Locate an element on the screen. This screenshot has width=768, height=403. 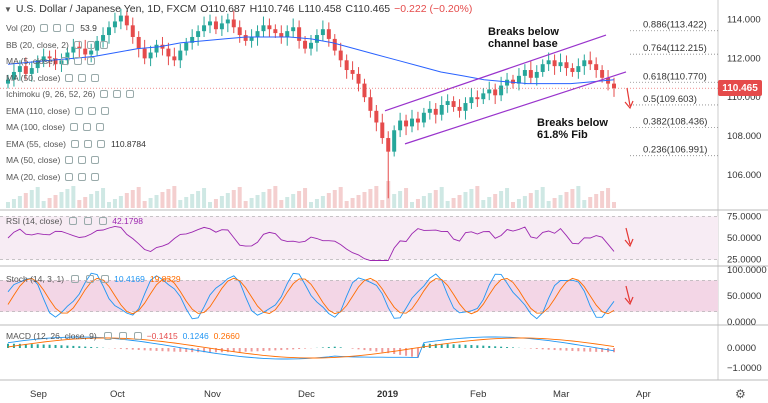
channel-annotation-line2: channel base is located at coordinates (523, 44).